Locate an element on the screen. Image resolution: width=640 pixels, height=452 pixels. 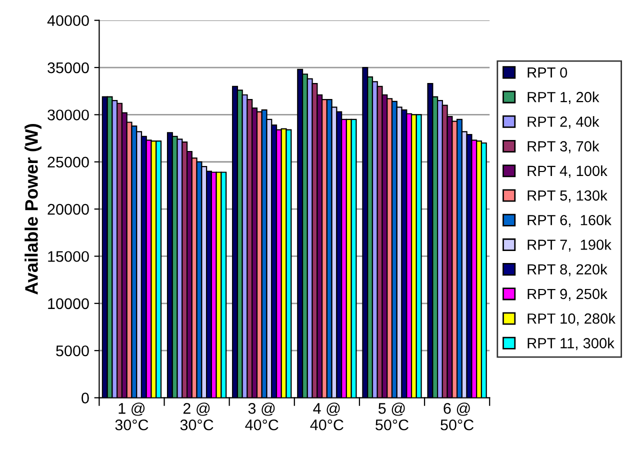
legend-label: RPT 5, 130k is located at coordinates (568, 196).